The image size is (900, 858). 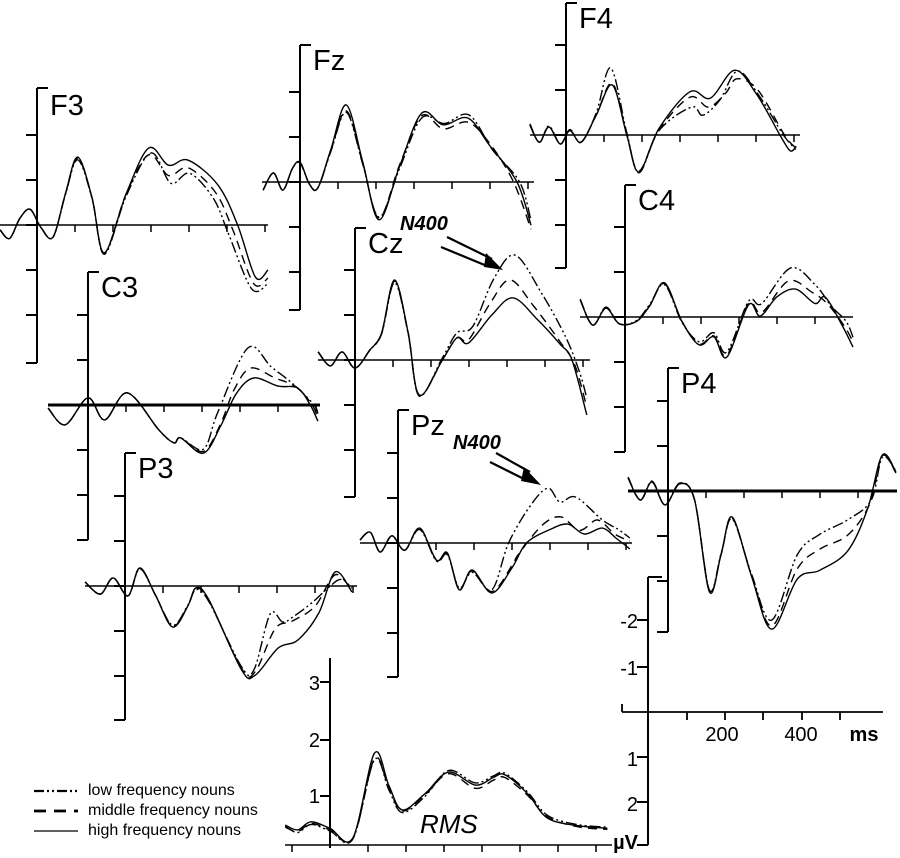 What do you see at coordinates (314, 797) in the screenshot?
I see `rms-ytick-label: 1` at bounding box center [314, 797].